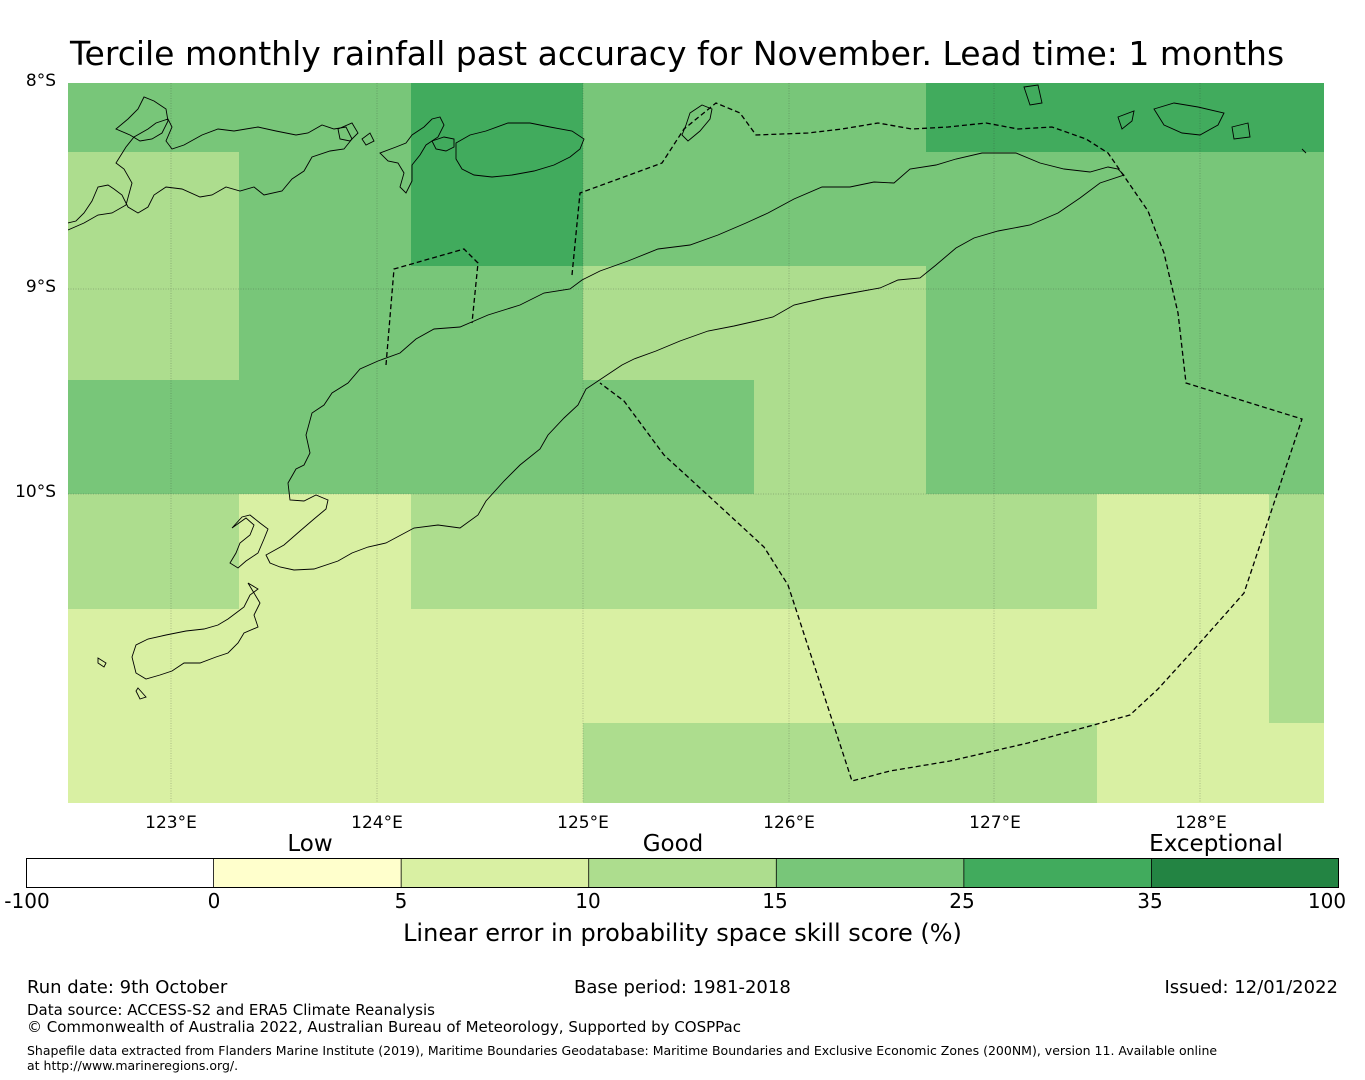 This screenshot has height=1080, width=1365. What do you see at coordinates (583, 823) in the screenshot?
I see `lon-label-125e: 125°E` at bounding box center [583, 823].